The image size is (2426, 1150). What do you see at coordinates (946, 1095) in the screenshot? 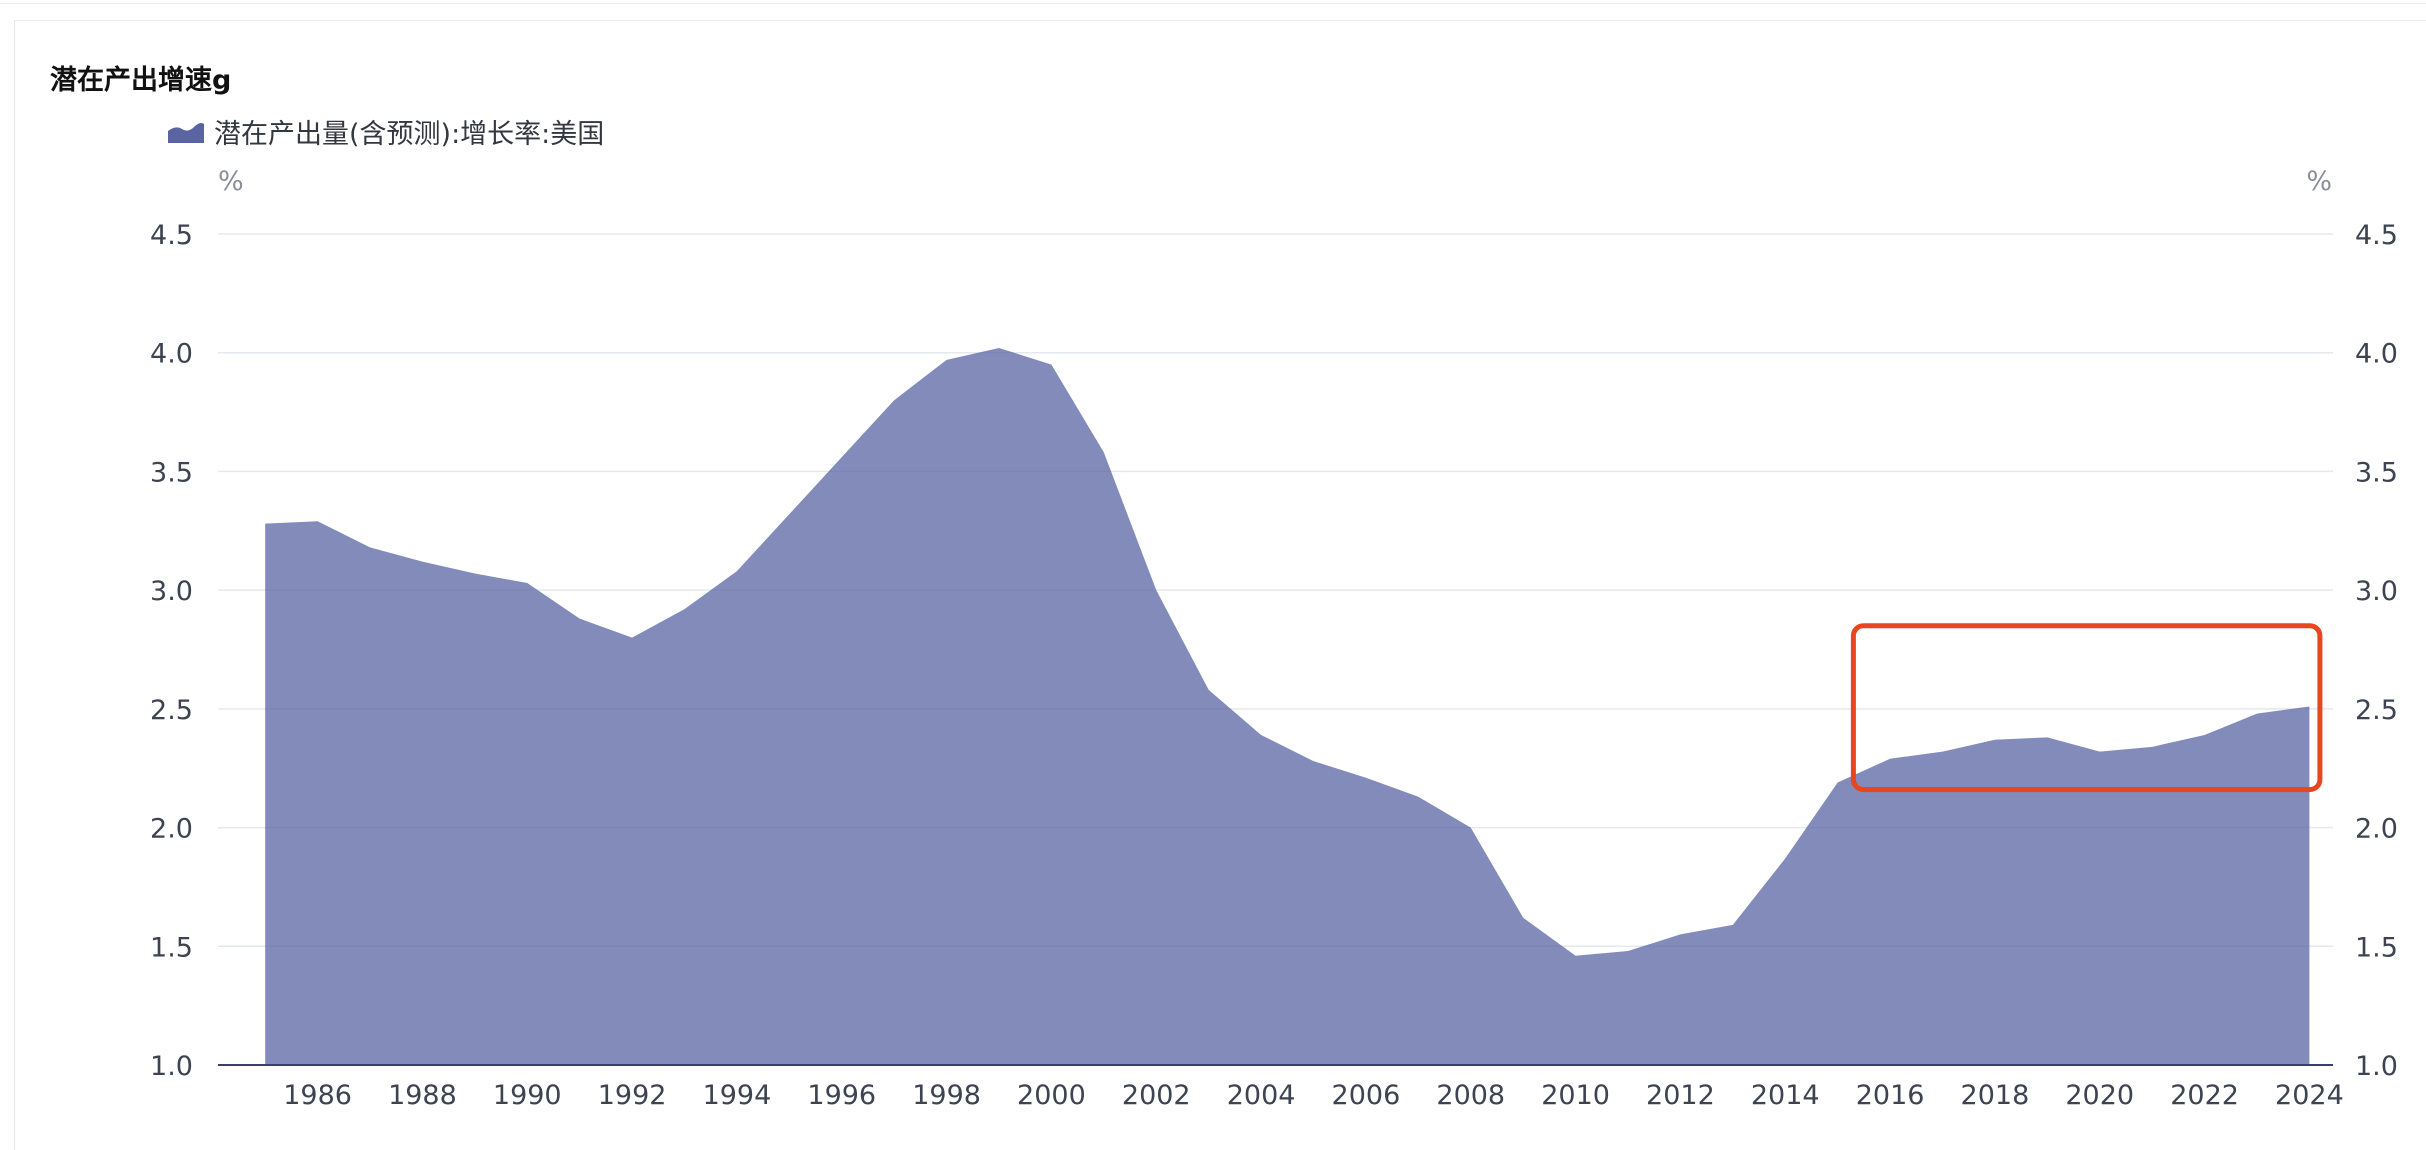
I see `x-tick-label: 1998` at bounding box center [946, 1095].